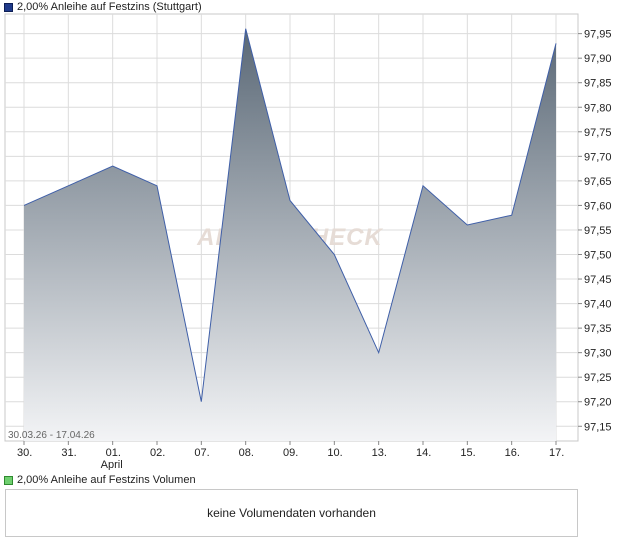  What do you see at coordinates (598, 378) in the screenshot?
I see `y-tick-label: 97,25` at bounding box center [598, 378].